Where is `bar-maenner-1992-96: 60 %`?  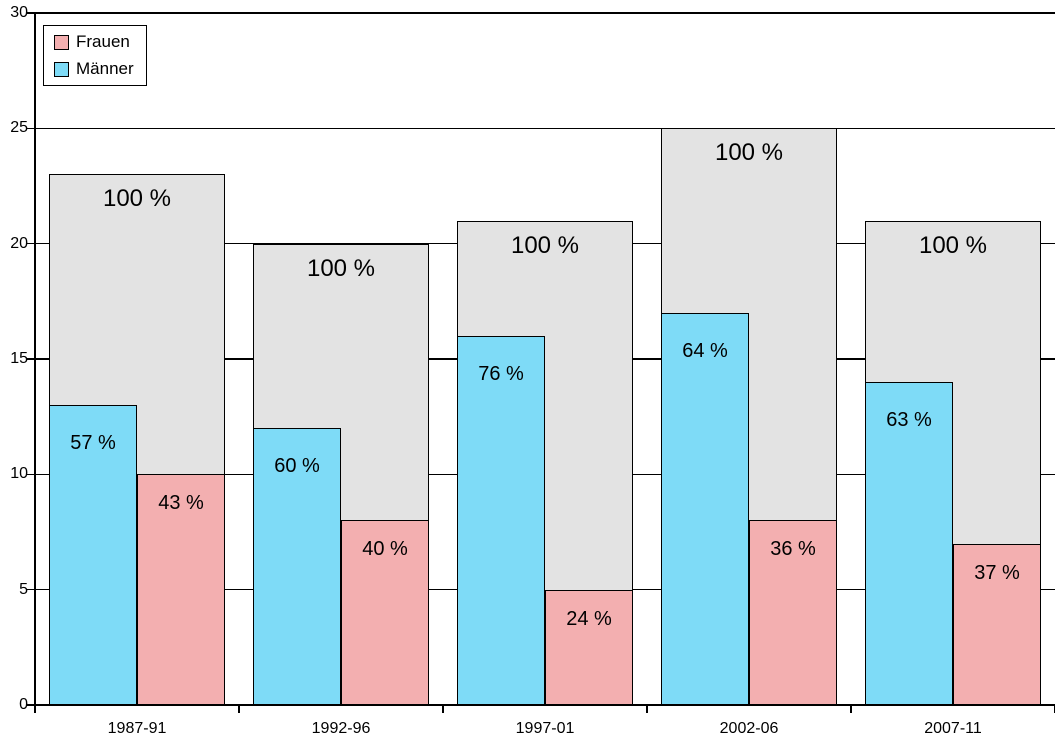 bar-maenner-1992-96: 60 % is located at coordinates (297, 566).